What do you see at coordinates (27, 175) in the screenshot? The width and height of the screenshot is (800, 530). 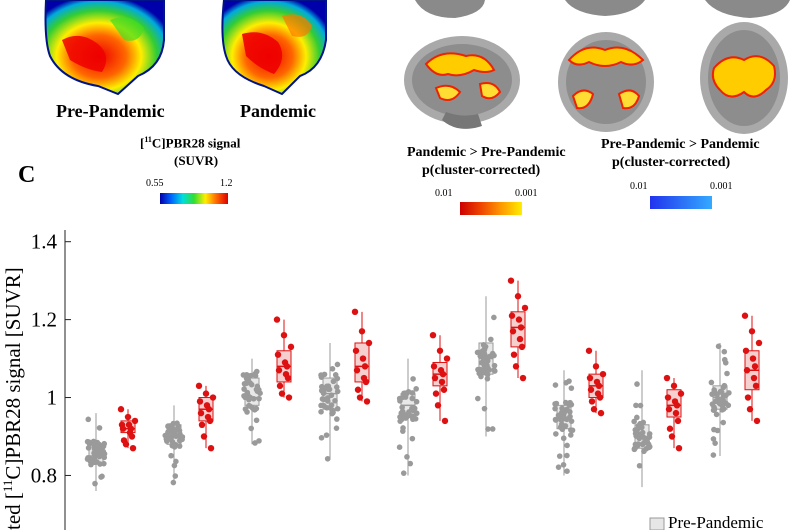 I see `panel-letter: C` at bounding box center [27, 175].